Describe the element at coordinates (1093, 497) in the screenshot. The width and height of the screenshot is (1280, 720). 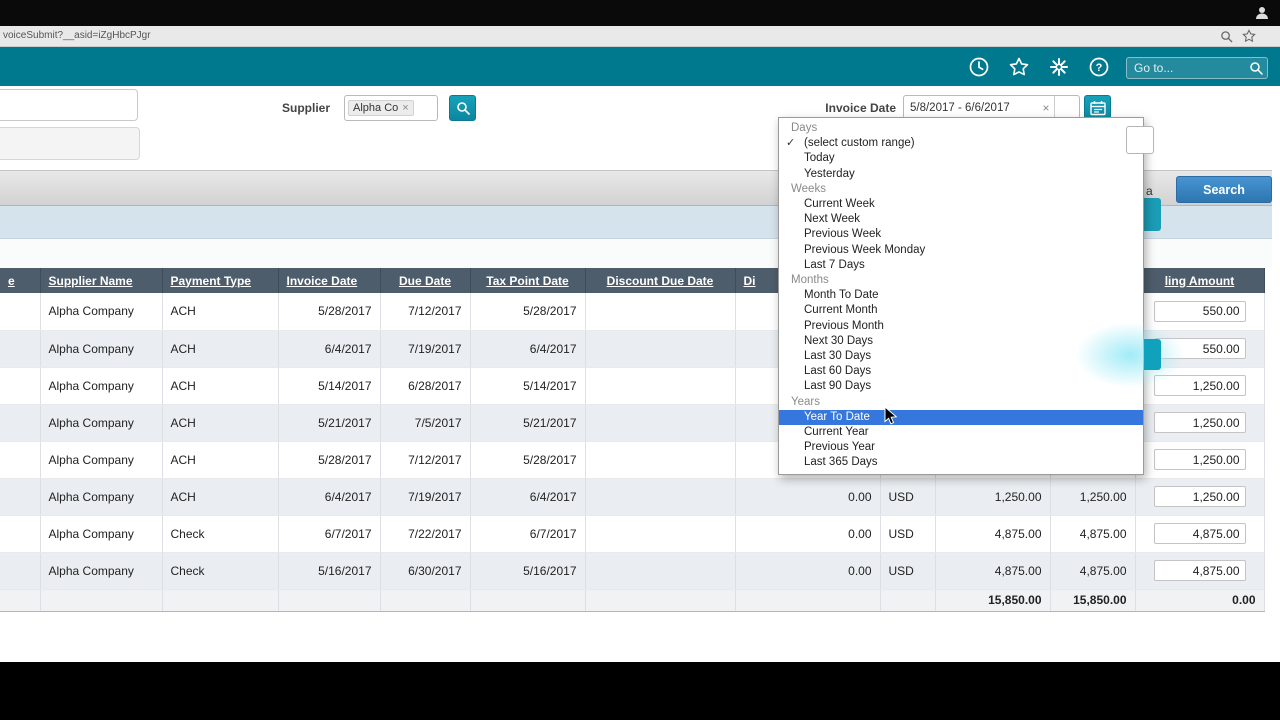
I see `cell: 1,250.00` at that location.